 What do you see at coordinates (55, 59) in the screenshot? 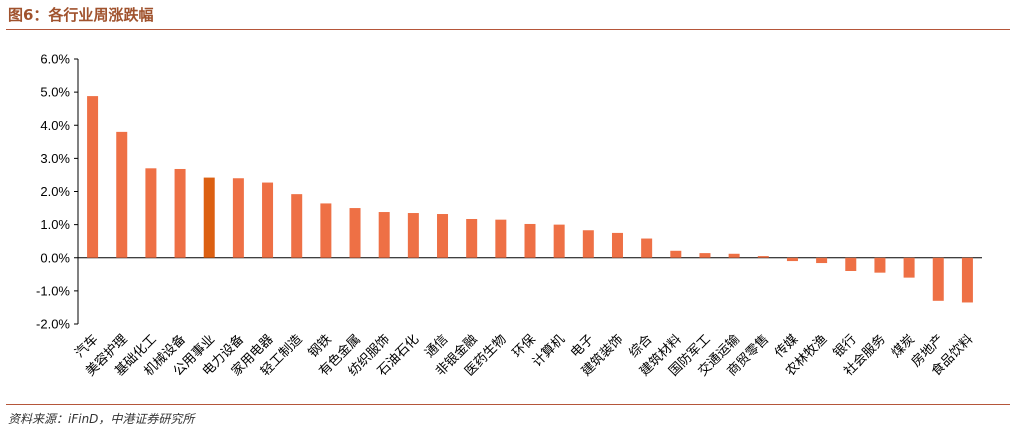
I see `y-tick-label: 6.0%` at bounding box center [55, 59].